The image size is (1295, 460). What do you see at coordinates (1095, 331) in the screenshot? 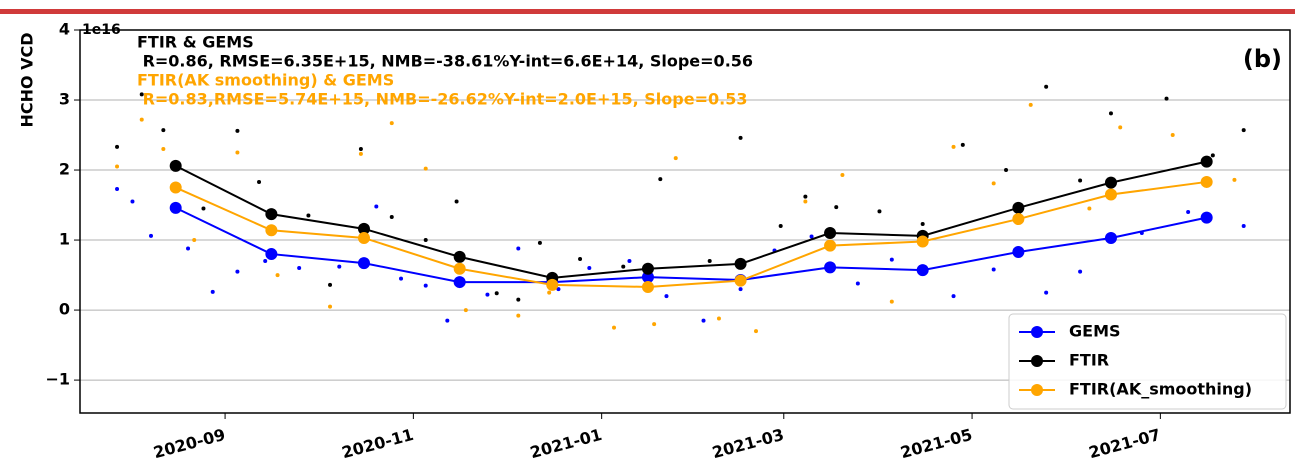
I see `legend-label: GEMS` at bounding box center [1095, 331].